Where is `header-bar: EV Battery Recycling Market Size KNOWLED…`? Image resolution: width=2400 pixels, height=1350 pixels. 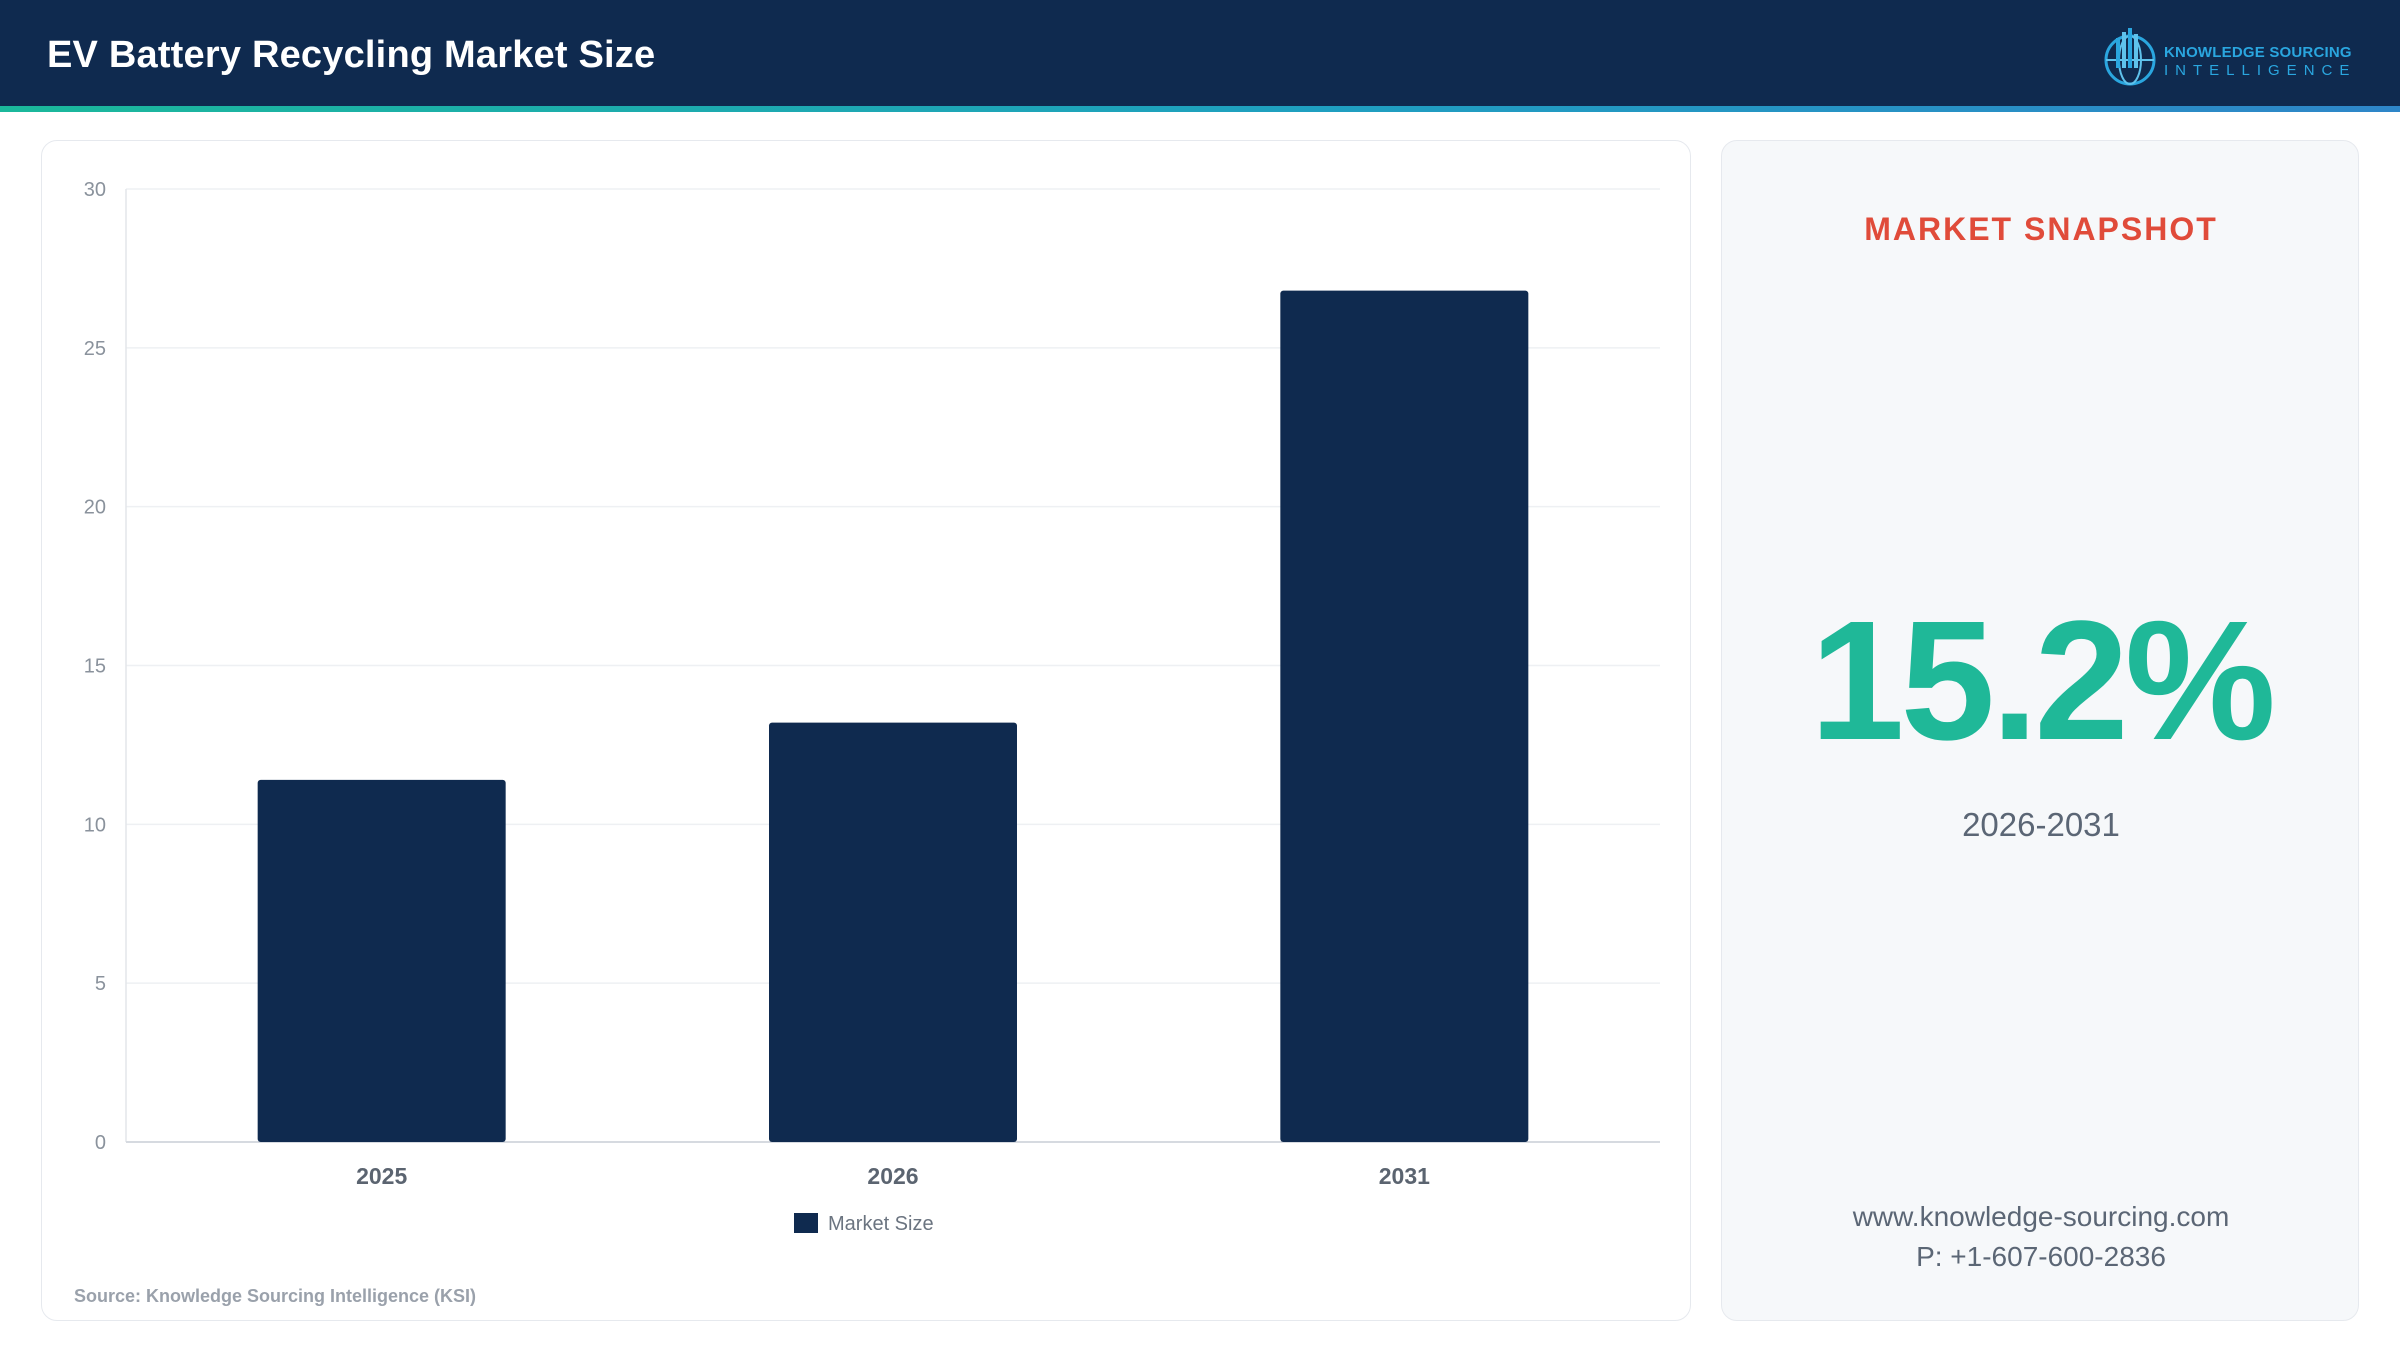 header-bar: EV Battery Recycling Market Size KNOWLED… is located at coordinates (1200, 53).